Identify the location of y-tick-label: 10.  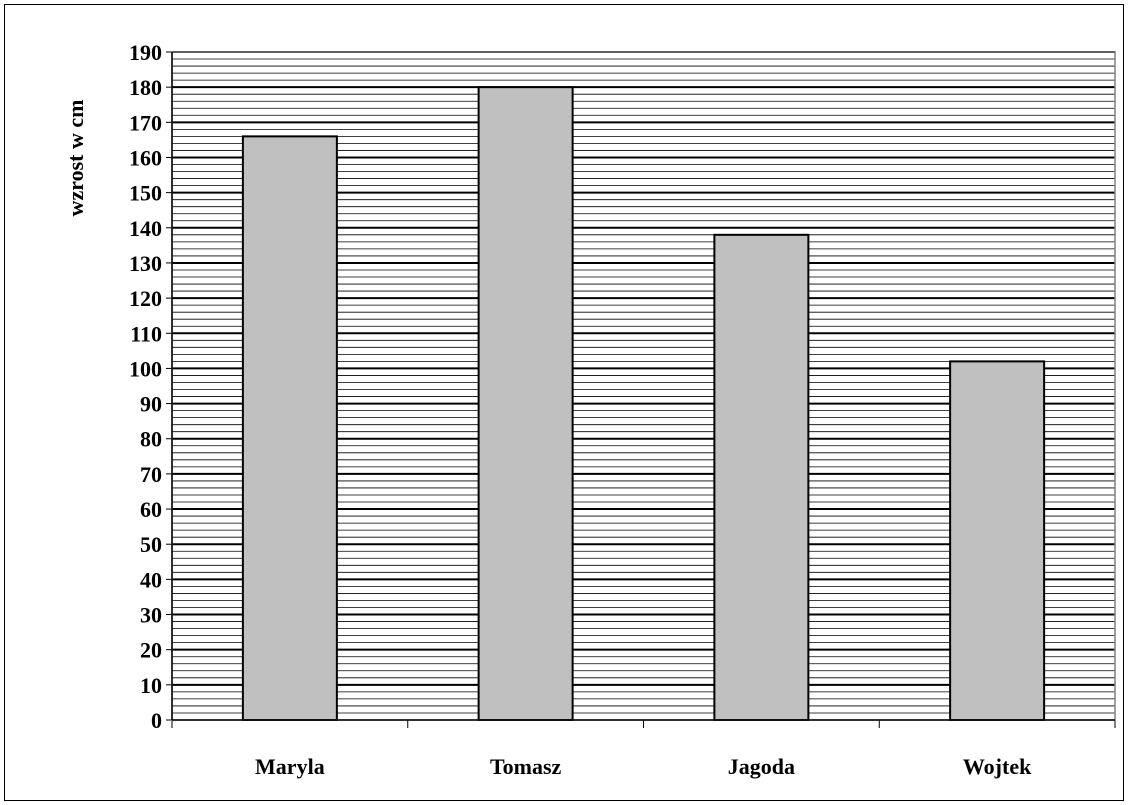
(151, 685).